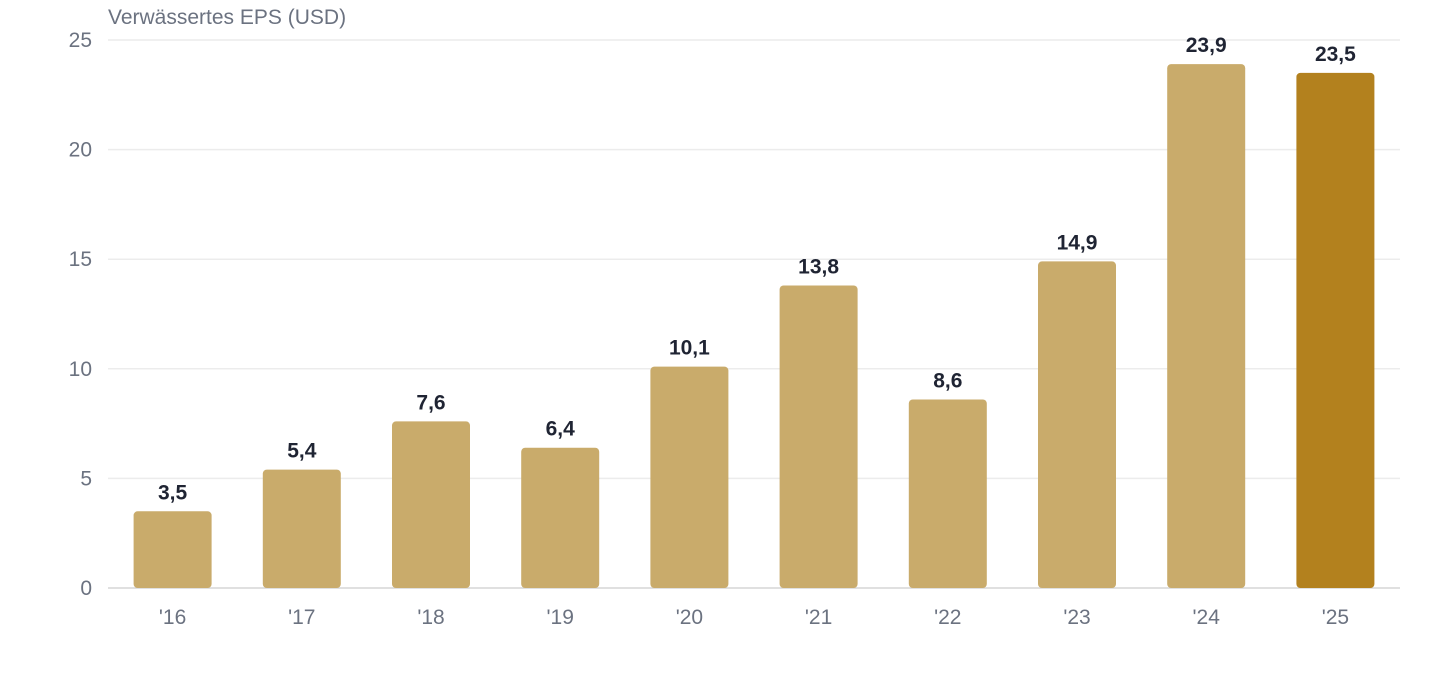 The width and height of the screenshot is (1440, 680). I want to click on data-label: 7,6, so click(430, 402).